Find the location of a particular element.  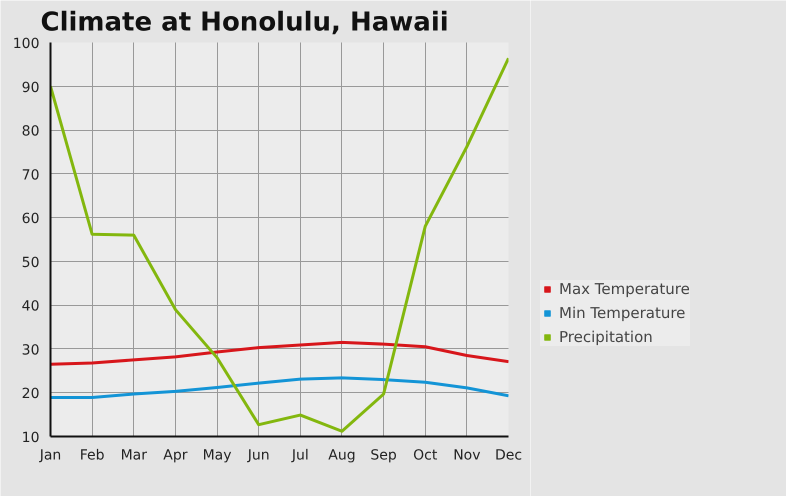

y-tick-label: 10 is located at coordinates (31, 438).